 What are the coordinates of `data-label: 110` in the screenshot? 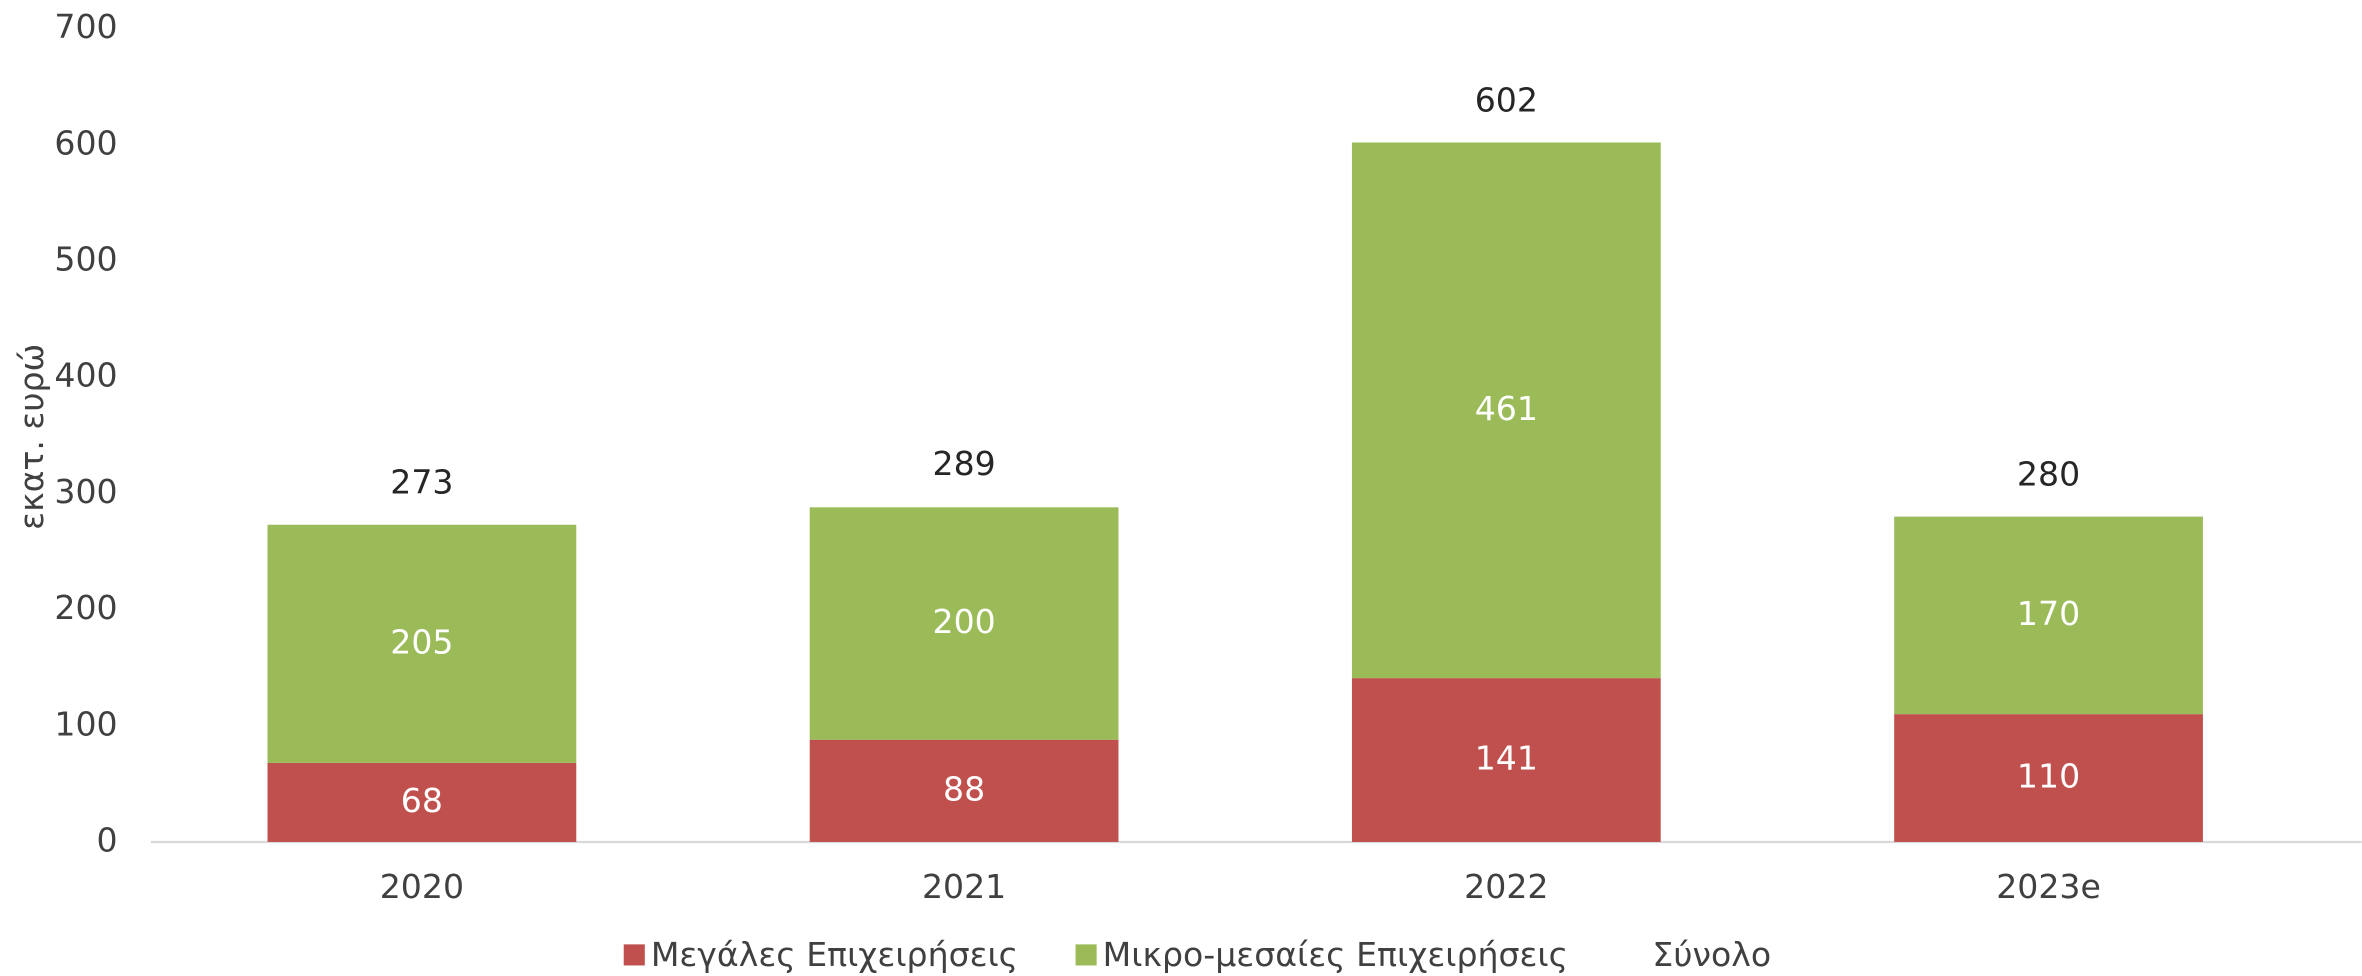 It's located at (2048, 776).